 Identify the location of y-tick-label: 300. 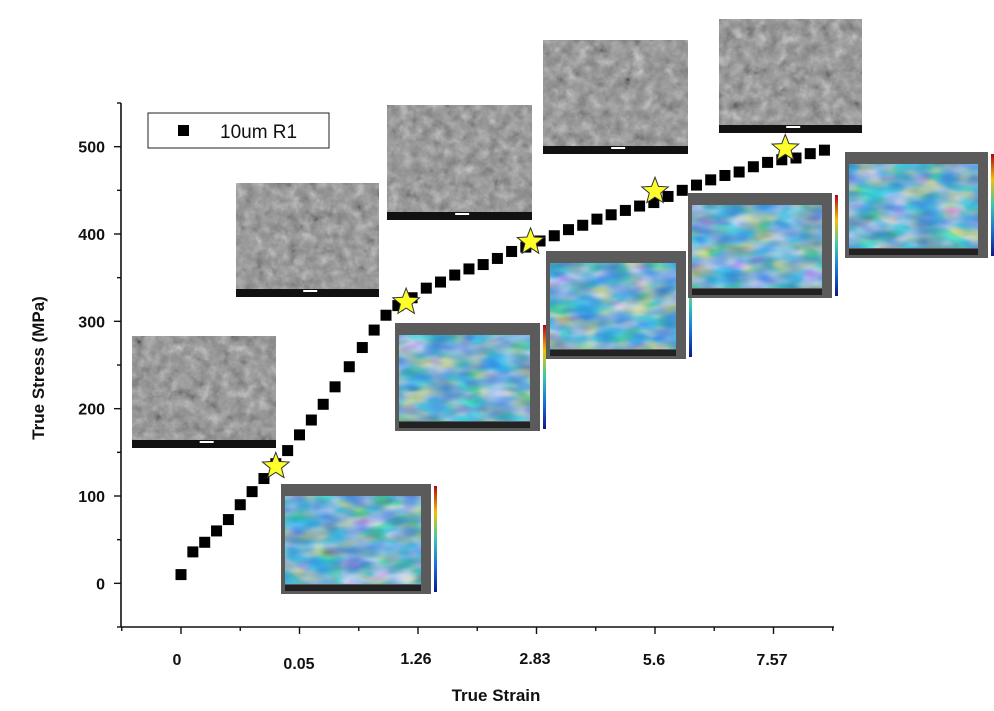
(91, 322).